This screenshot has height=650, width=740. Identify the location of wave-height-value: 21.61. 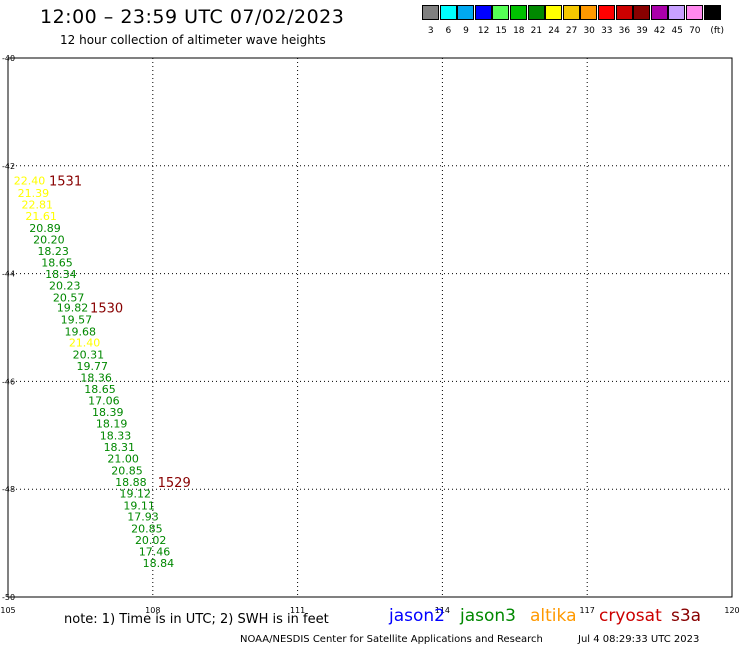
(41, 216).